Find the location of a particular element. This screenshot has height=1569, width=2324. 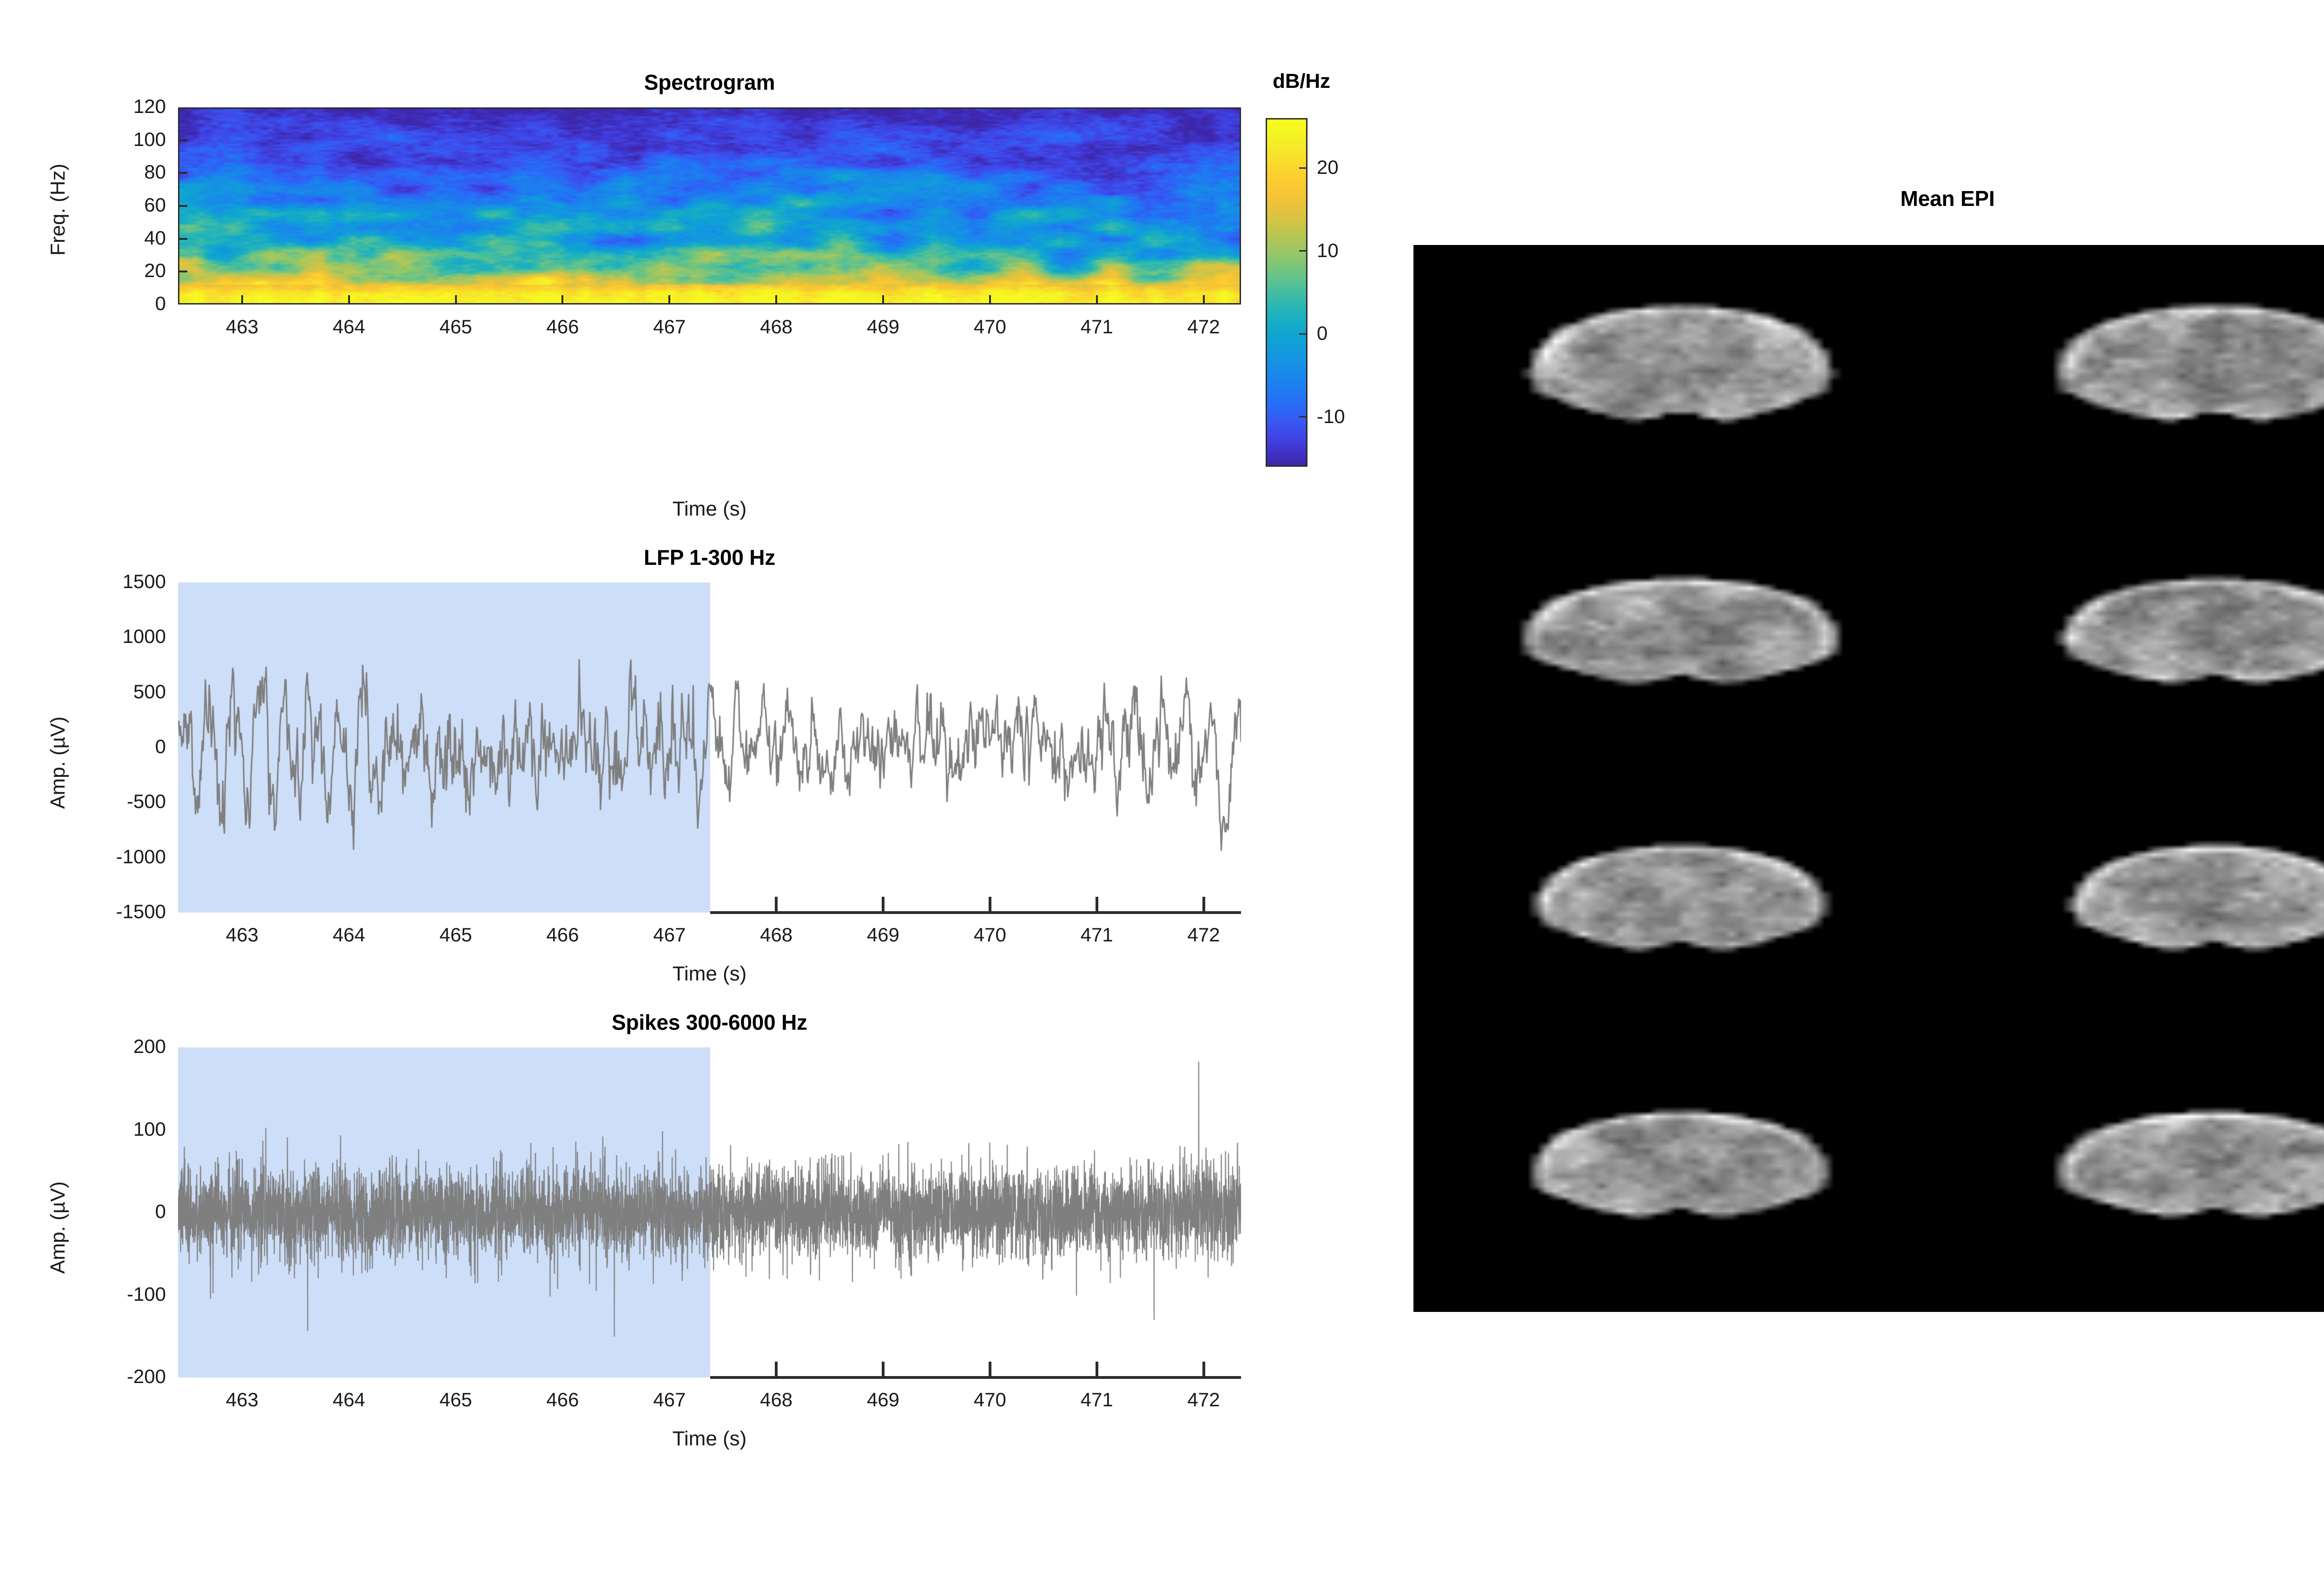

lfp-x-tick-label: 470 is located at coordinates (989, 935).